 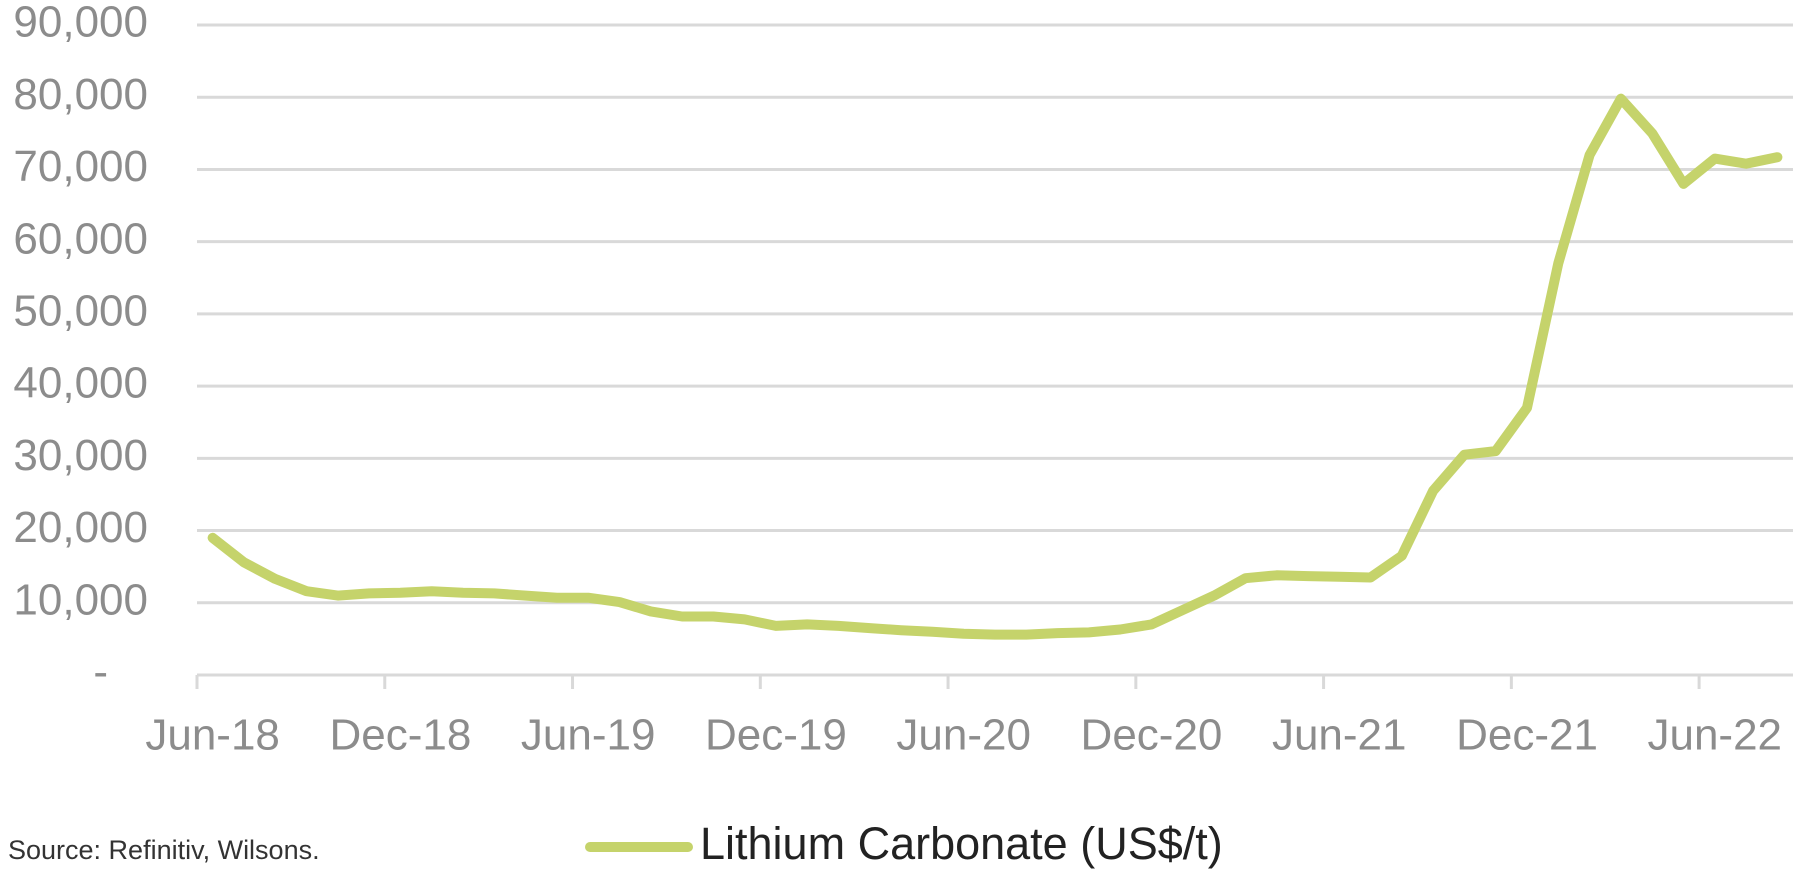 I want to click on source-note: Source: Refinitiv, Wilsons., so click(x=164, y=850).